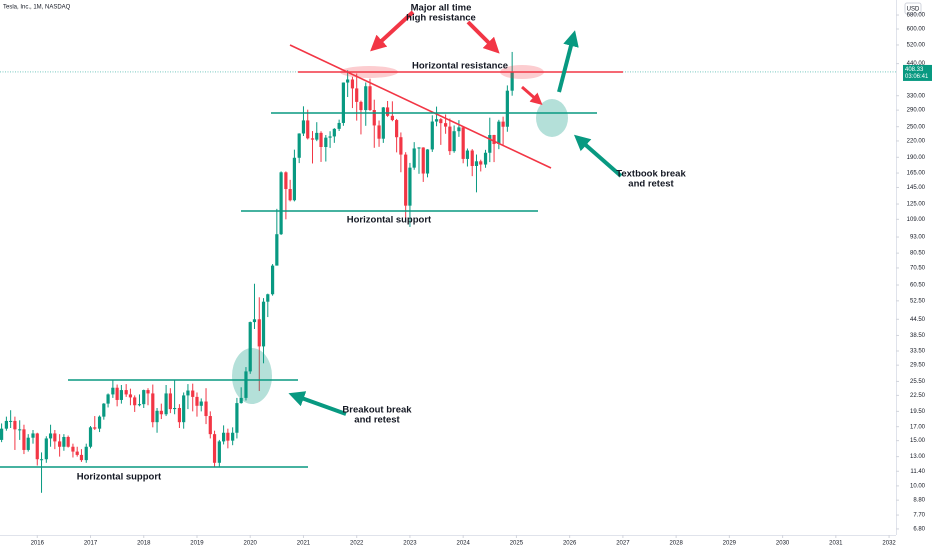 This screenshot has width=932, height=550. Describe the element at coordinates (913, 8) in the screenshot. I see `currency-box` at that location.